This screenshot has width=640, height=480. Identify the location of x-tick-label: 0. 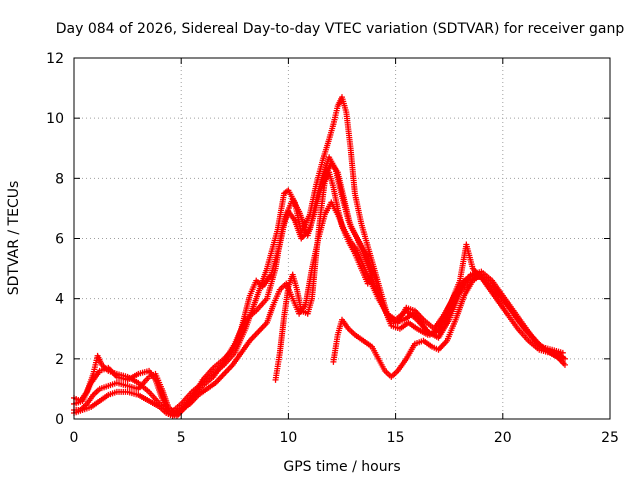
(74, 438).